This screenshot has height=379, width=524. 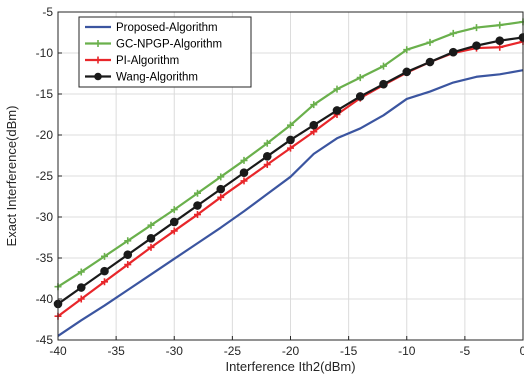 What do you see at coordinates (465, 351) in the screenshot?
I see `x-tick-label: -5` at bounding box center [465, 351].